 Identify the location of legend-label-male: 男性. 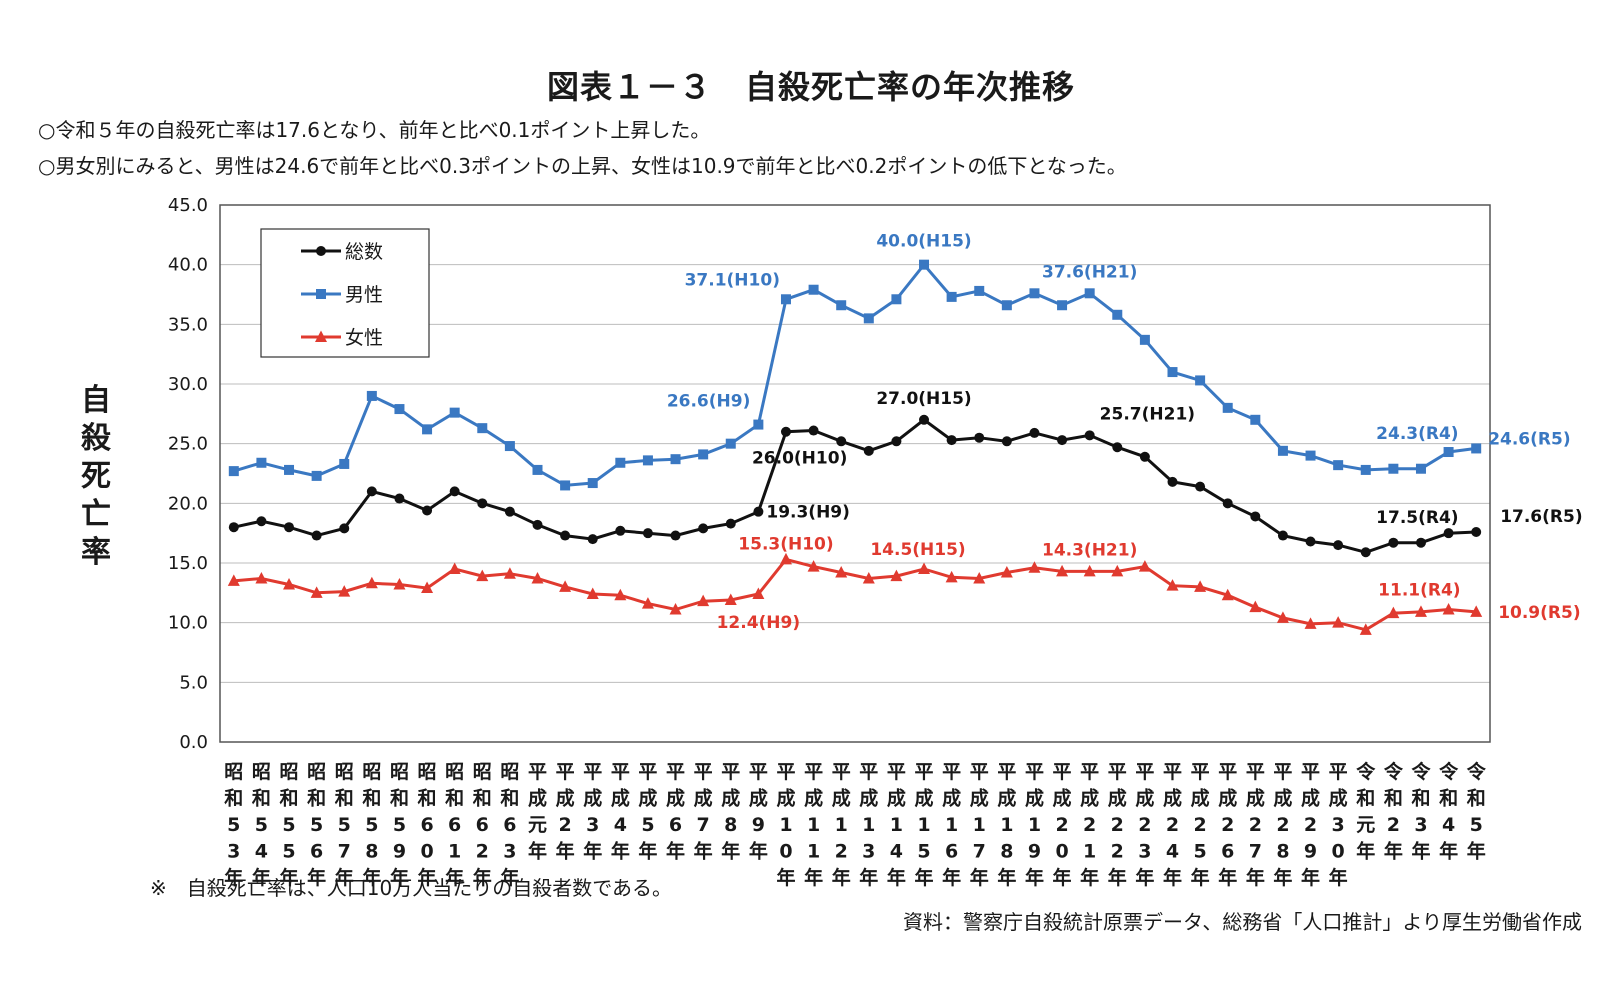
(364, 295).